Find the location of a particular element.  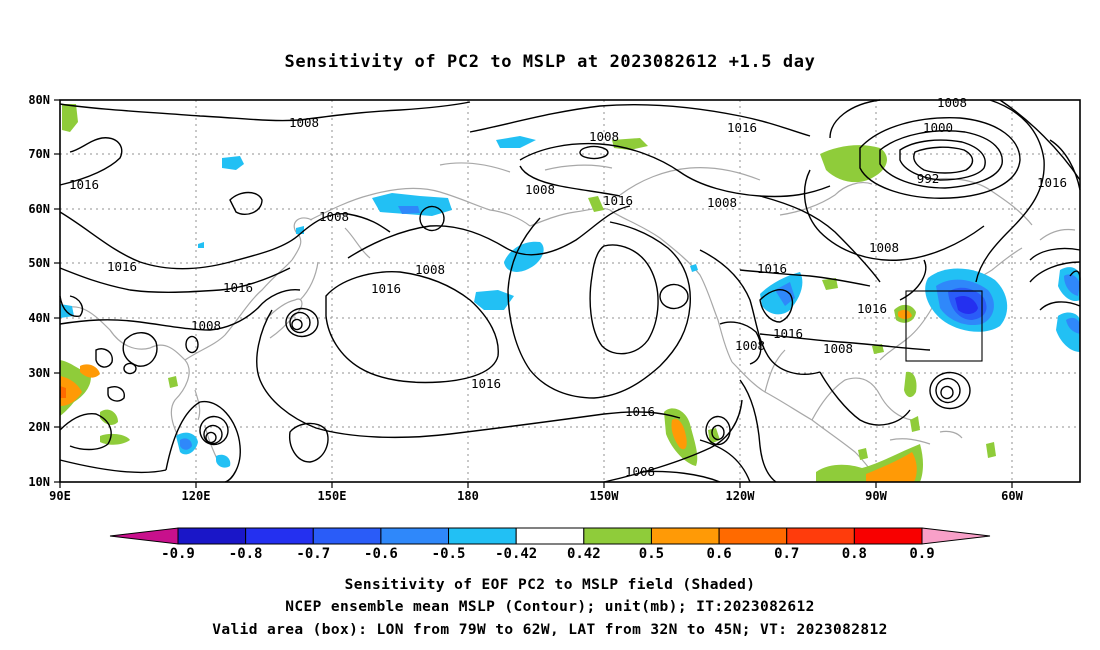

colorbar-tick-label: -0.7 is located at coordinates (313, 554).